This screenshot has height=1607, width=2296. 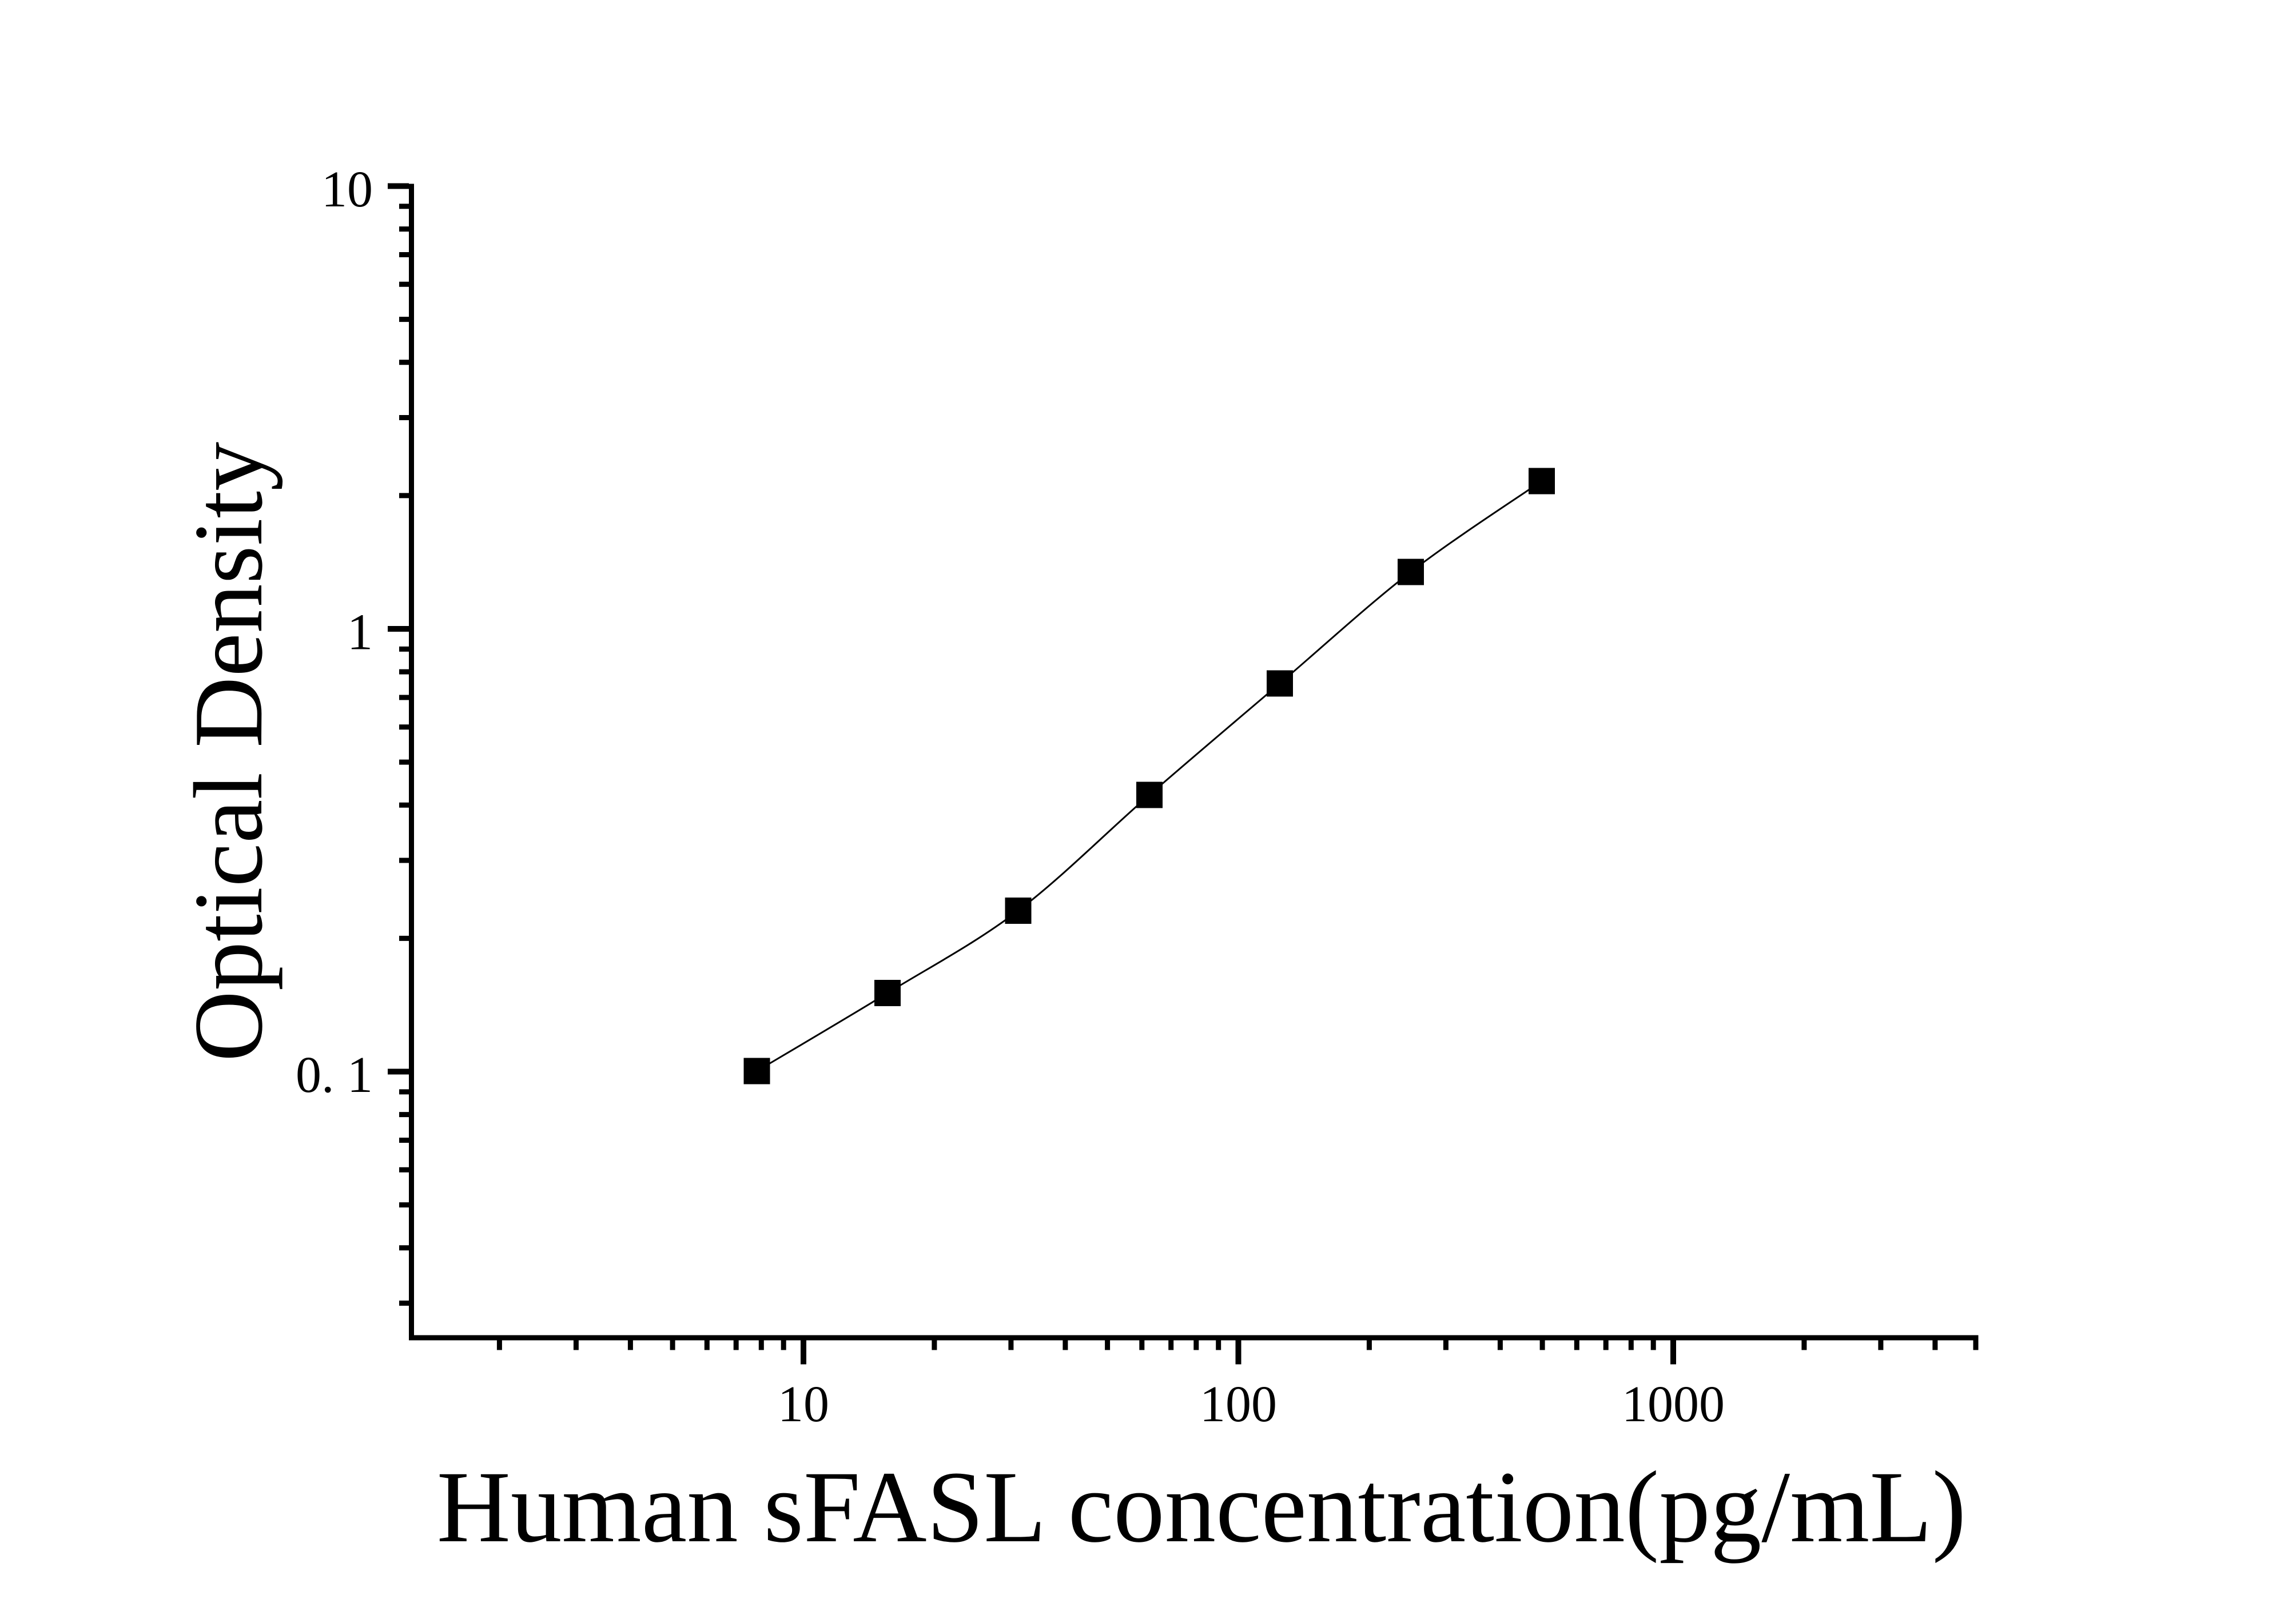 What do you see at coordinates (1674, 1404) in the screenshot?
I see `svg-text: 1000` at bounding box center [1674, 1404].